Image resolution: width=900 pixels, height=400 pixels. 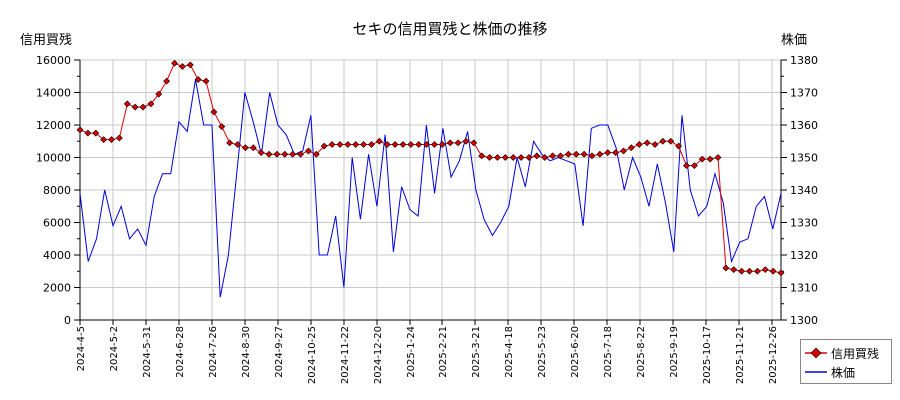 I want to click on svg-text: 16000, so click(x=53, y=60).